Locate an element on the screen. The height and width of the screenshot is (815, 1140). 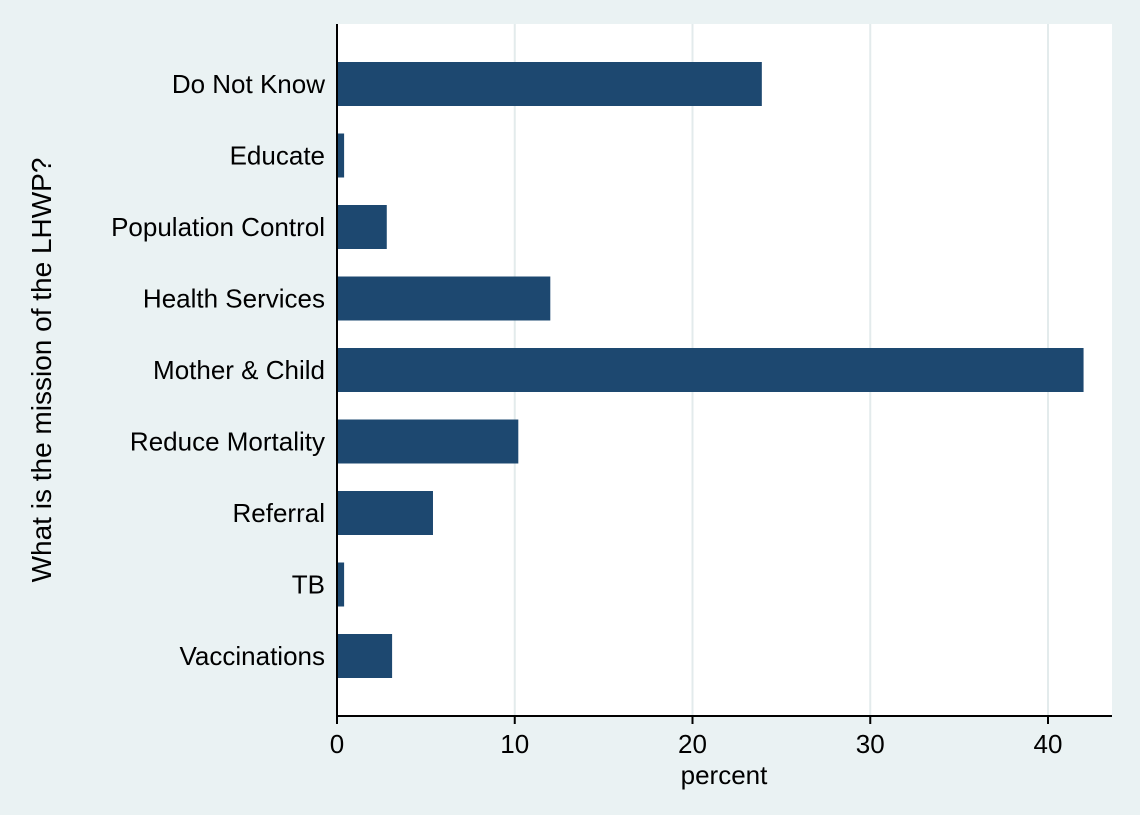
category-label: Health Services is located at coordinates (234, 299).